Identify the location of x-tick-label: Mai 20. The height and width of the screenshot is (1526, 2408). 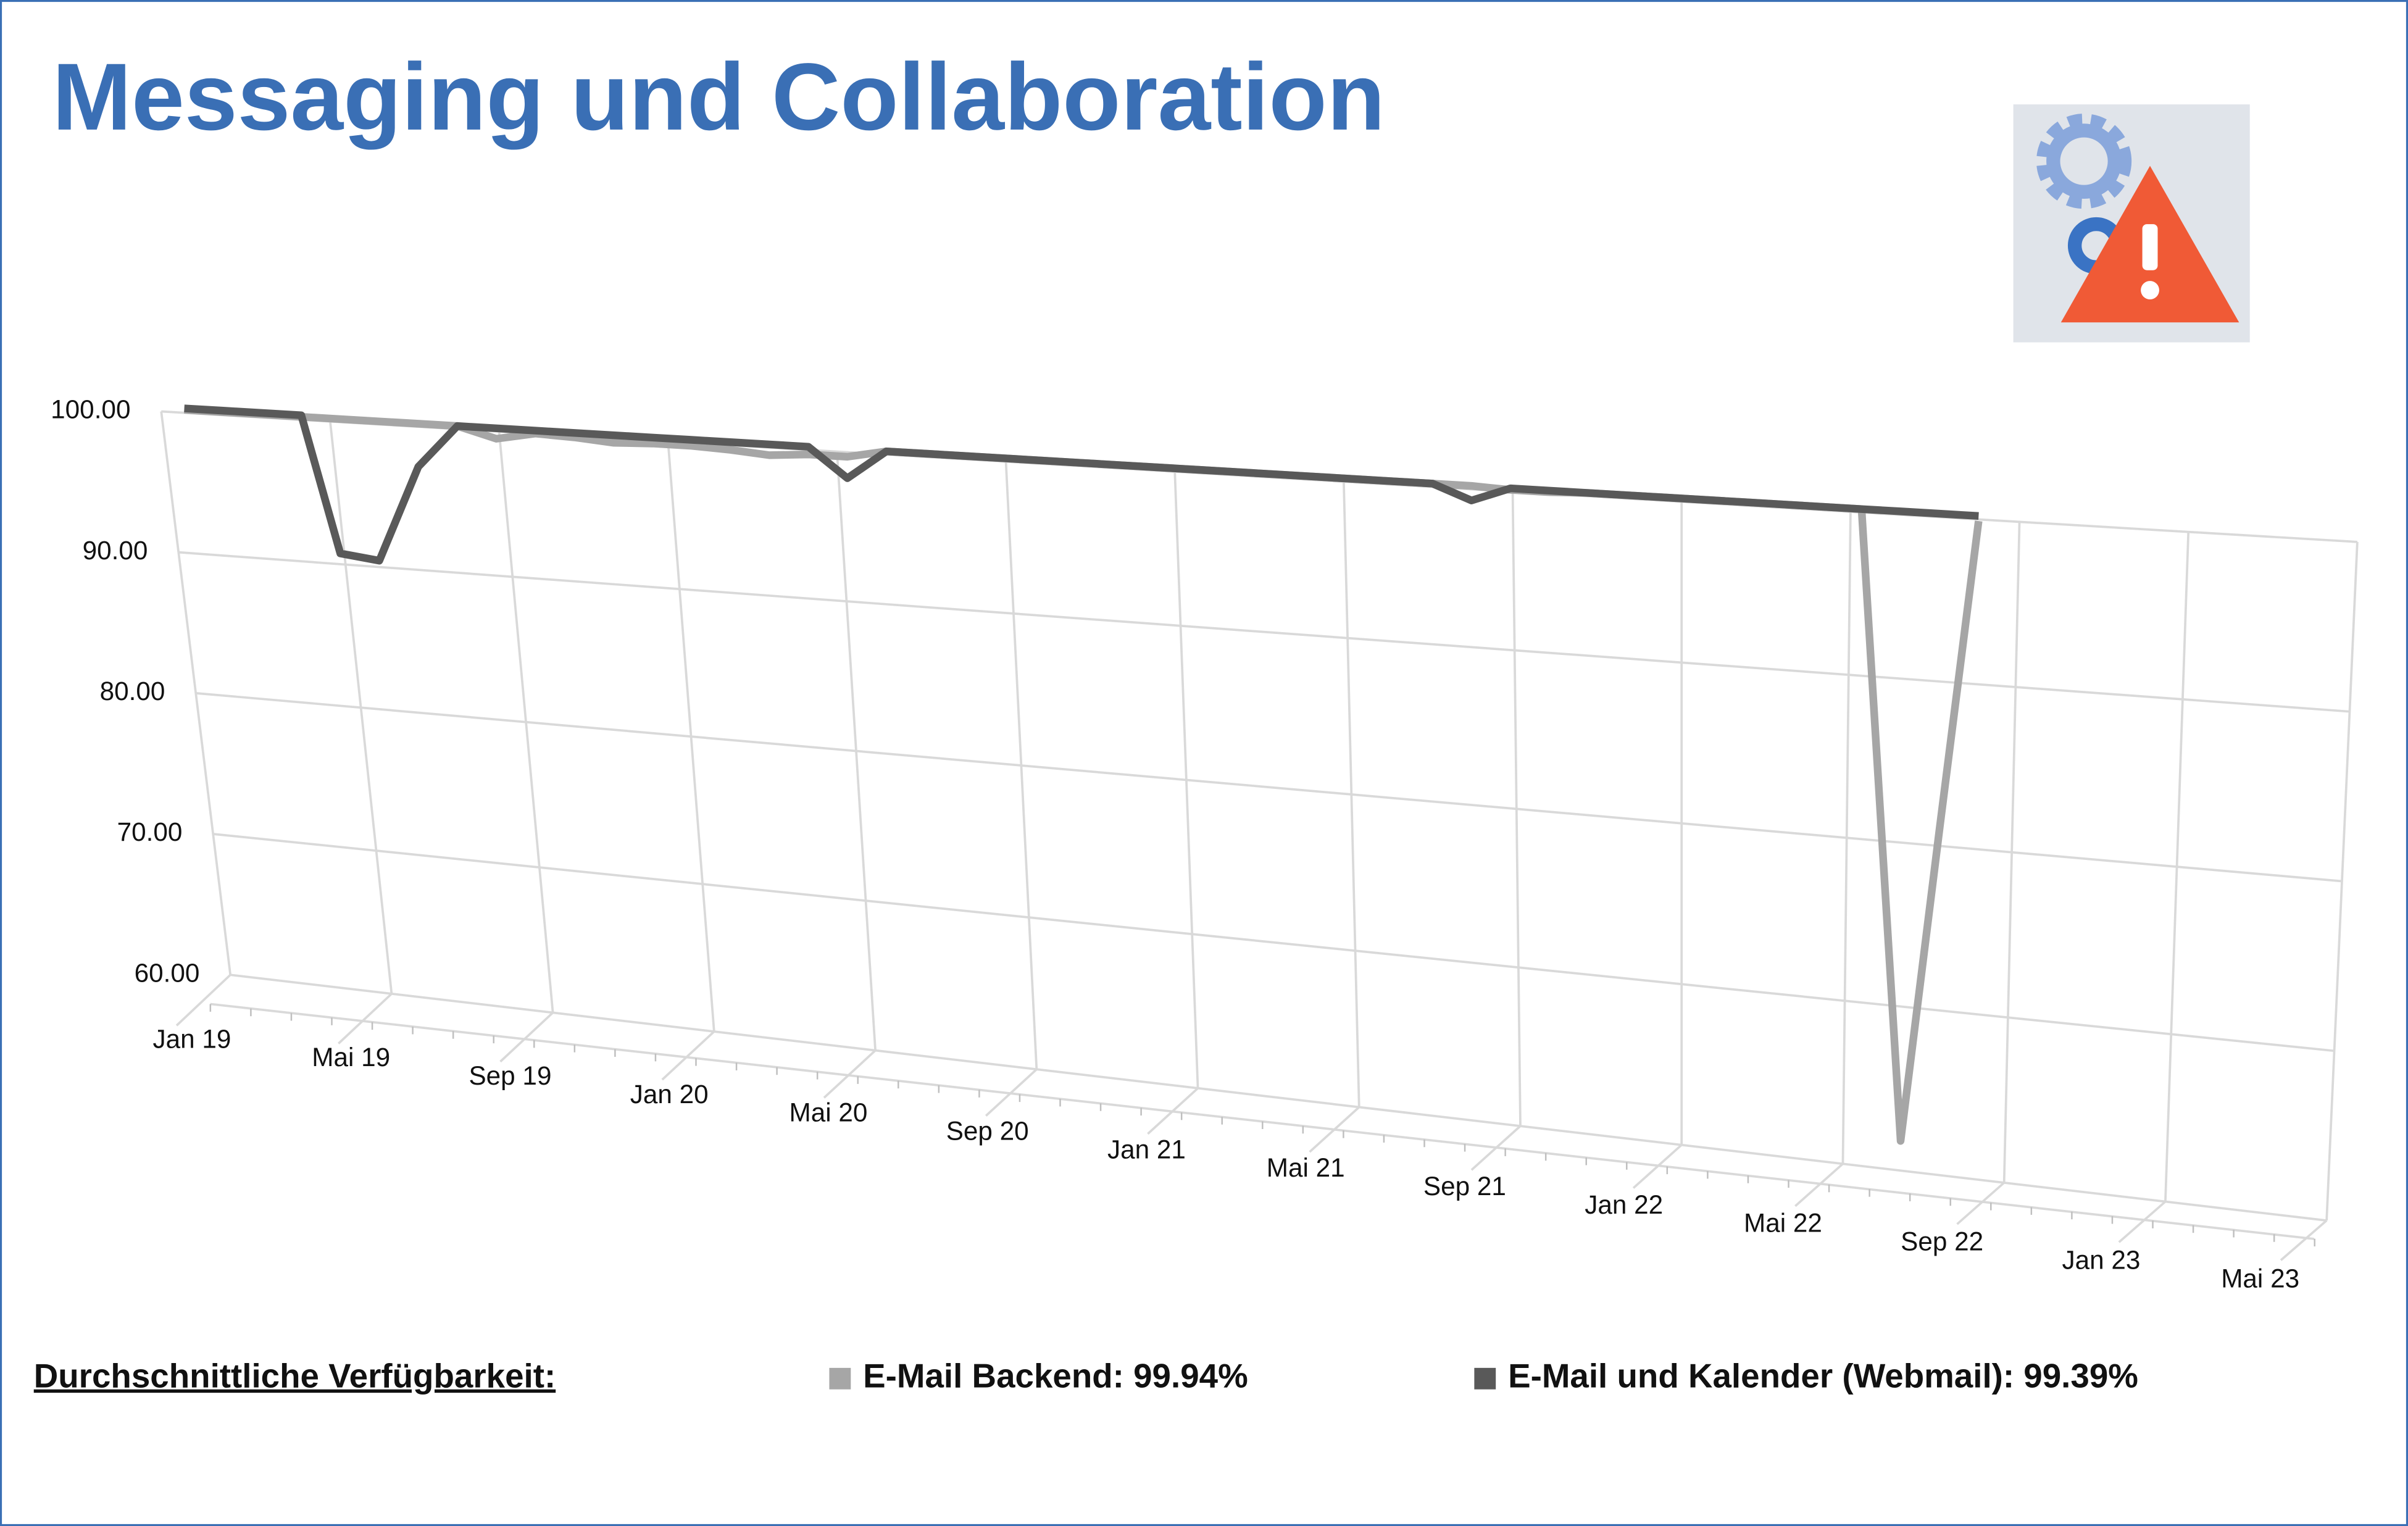
(829, 1112).